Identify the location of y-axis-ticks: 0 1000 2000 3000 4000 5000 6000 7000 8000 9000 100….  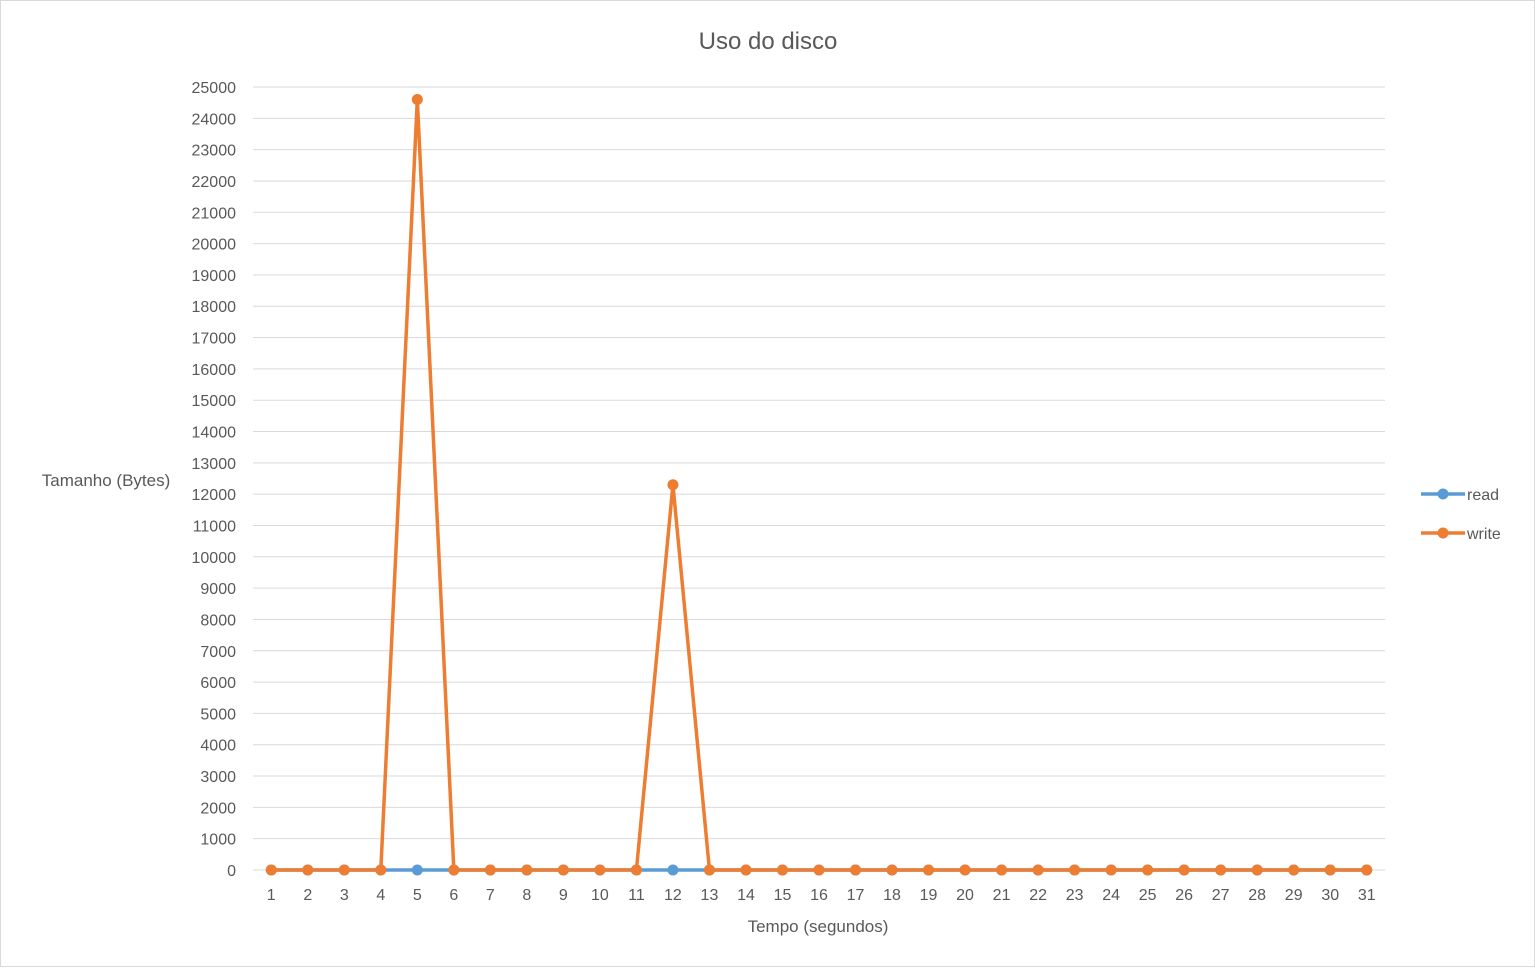
(214, 480).